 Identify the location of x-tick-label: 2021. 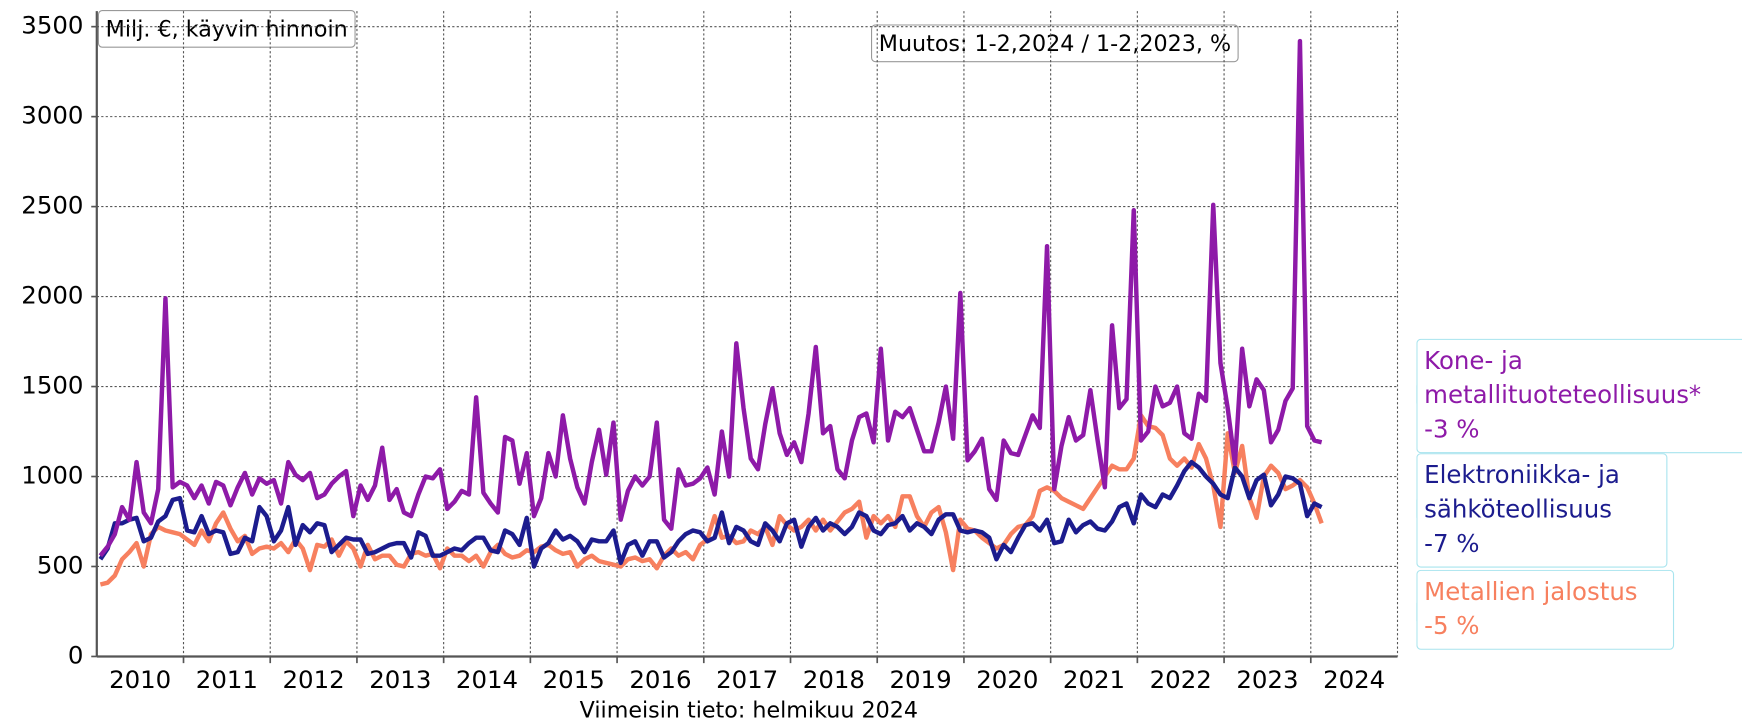
(1094, 679).